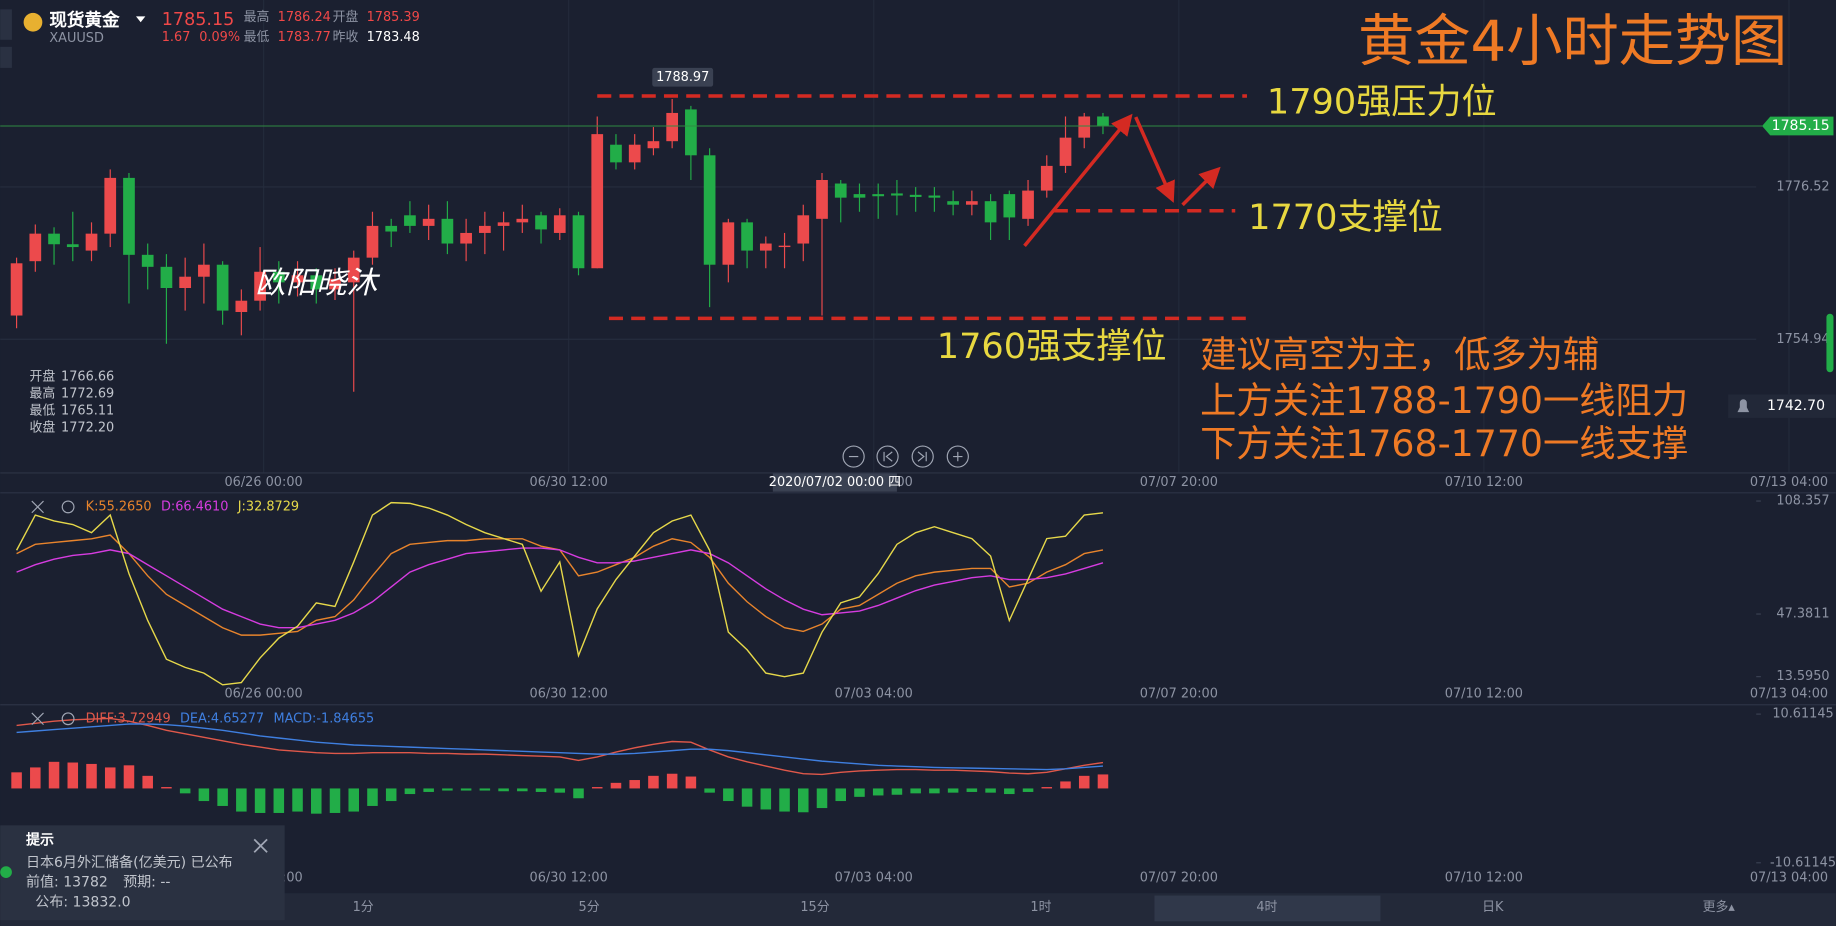 The height and width of the screenshot is (926, 1836). I want to click on alert-price: 1742.70, so click(1796, 406).